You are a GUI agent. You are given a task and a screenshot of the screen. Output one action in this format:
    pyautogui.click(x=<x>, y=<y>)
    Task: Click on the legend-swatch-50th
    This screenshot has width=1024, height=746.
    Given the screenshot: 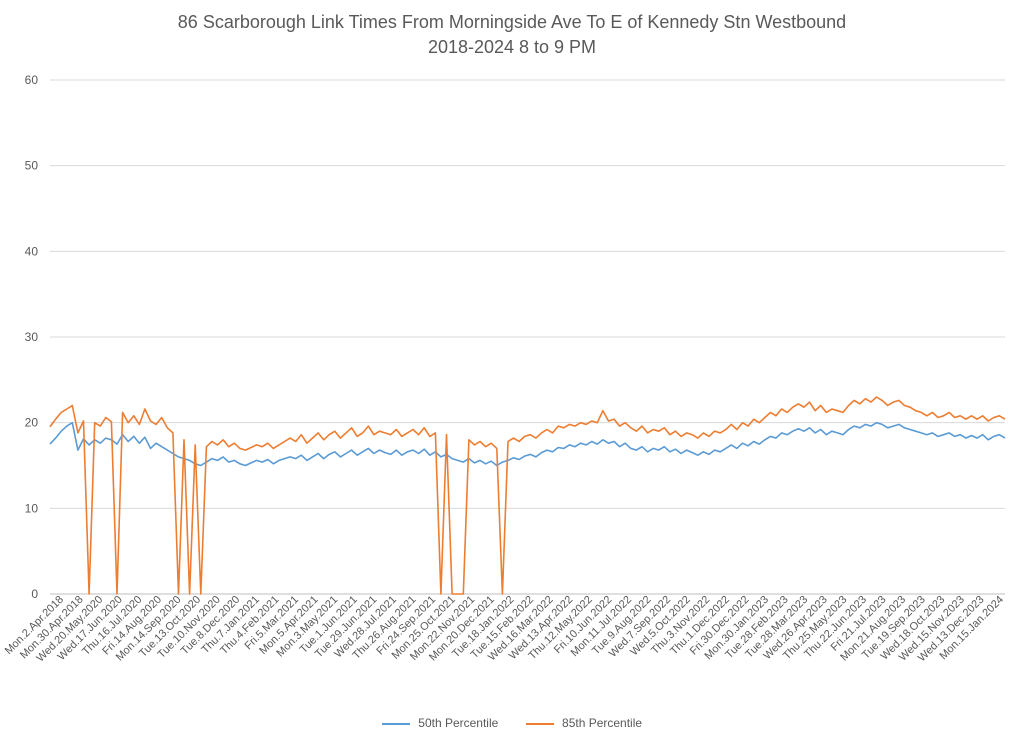 What is the action you would take?
    pyautogui.click(x=395, y=723)
    